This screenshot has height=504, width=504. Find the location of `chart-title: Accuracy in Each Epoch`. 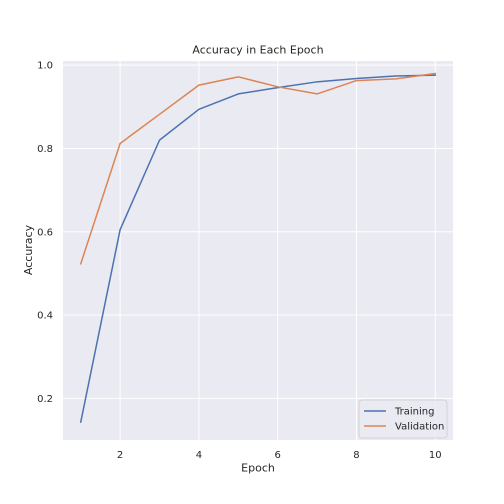

chart-title: Accuracy in Each Epoch is located at coordinates (257, 50).